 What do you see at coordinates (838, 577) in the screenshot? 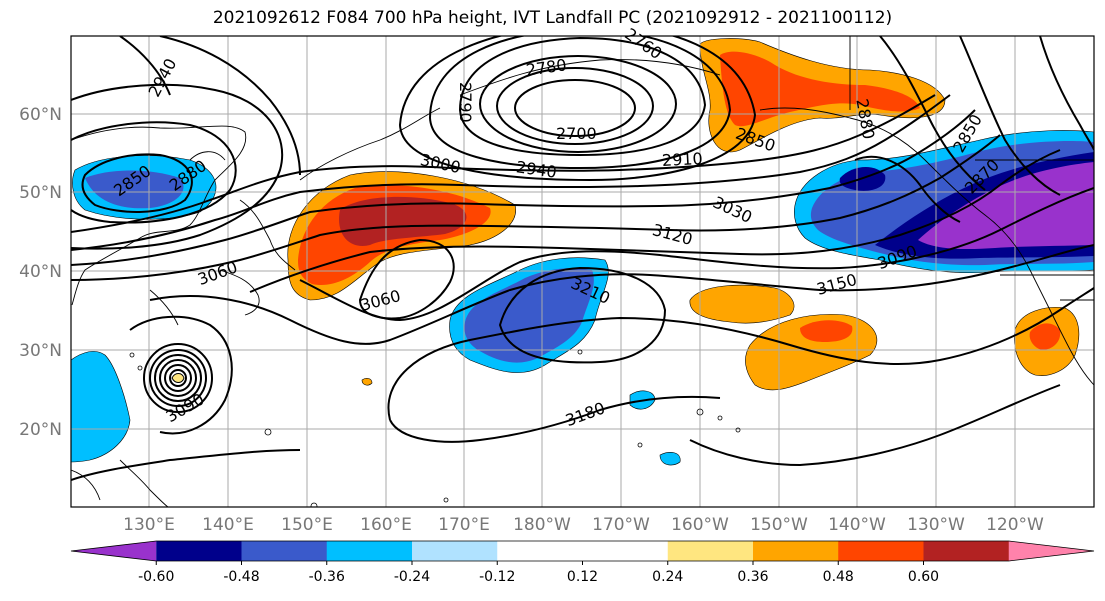
I see `colorbar-tick-label: 0.48` at bounding box center [838, 577].